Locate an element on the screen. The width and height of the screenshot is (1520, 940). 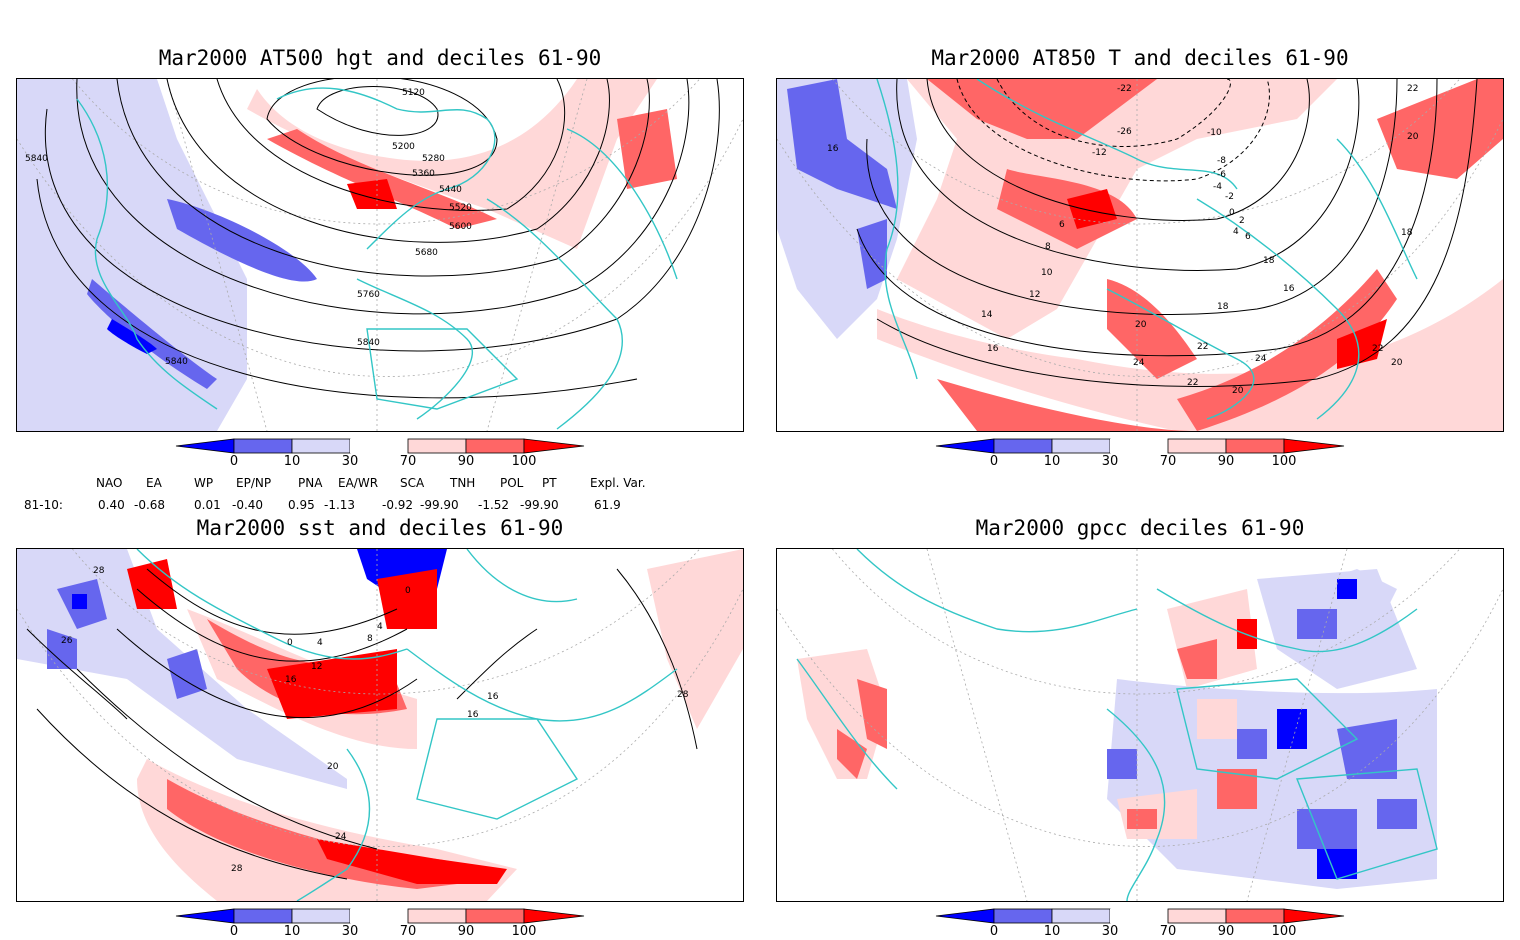
contour-label: 0 is located at coordinates (408, 591).